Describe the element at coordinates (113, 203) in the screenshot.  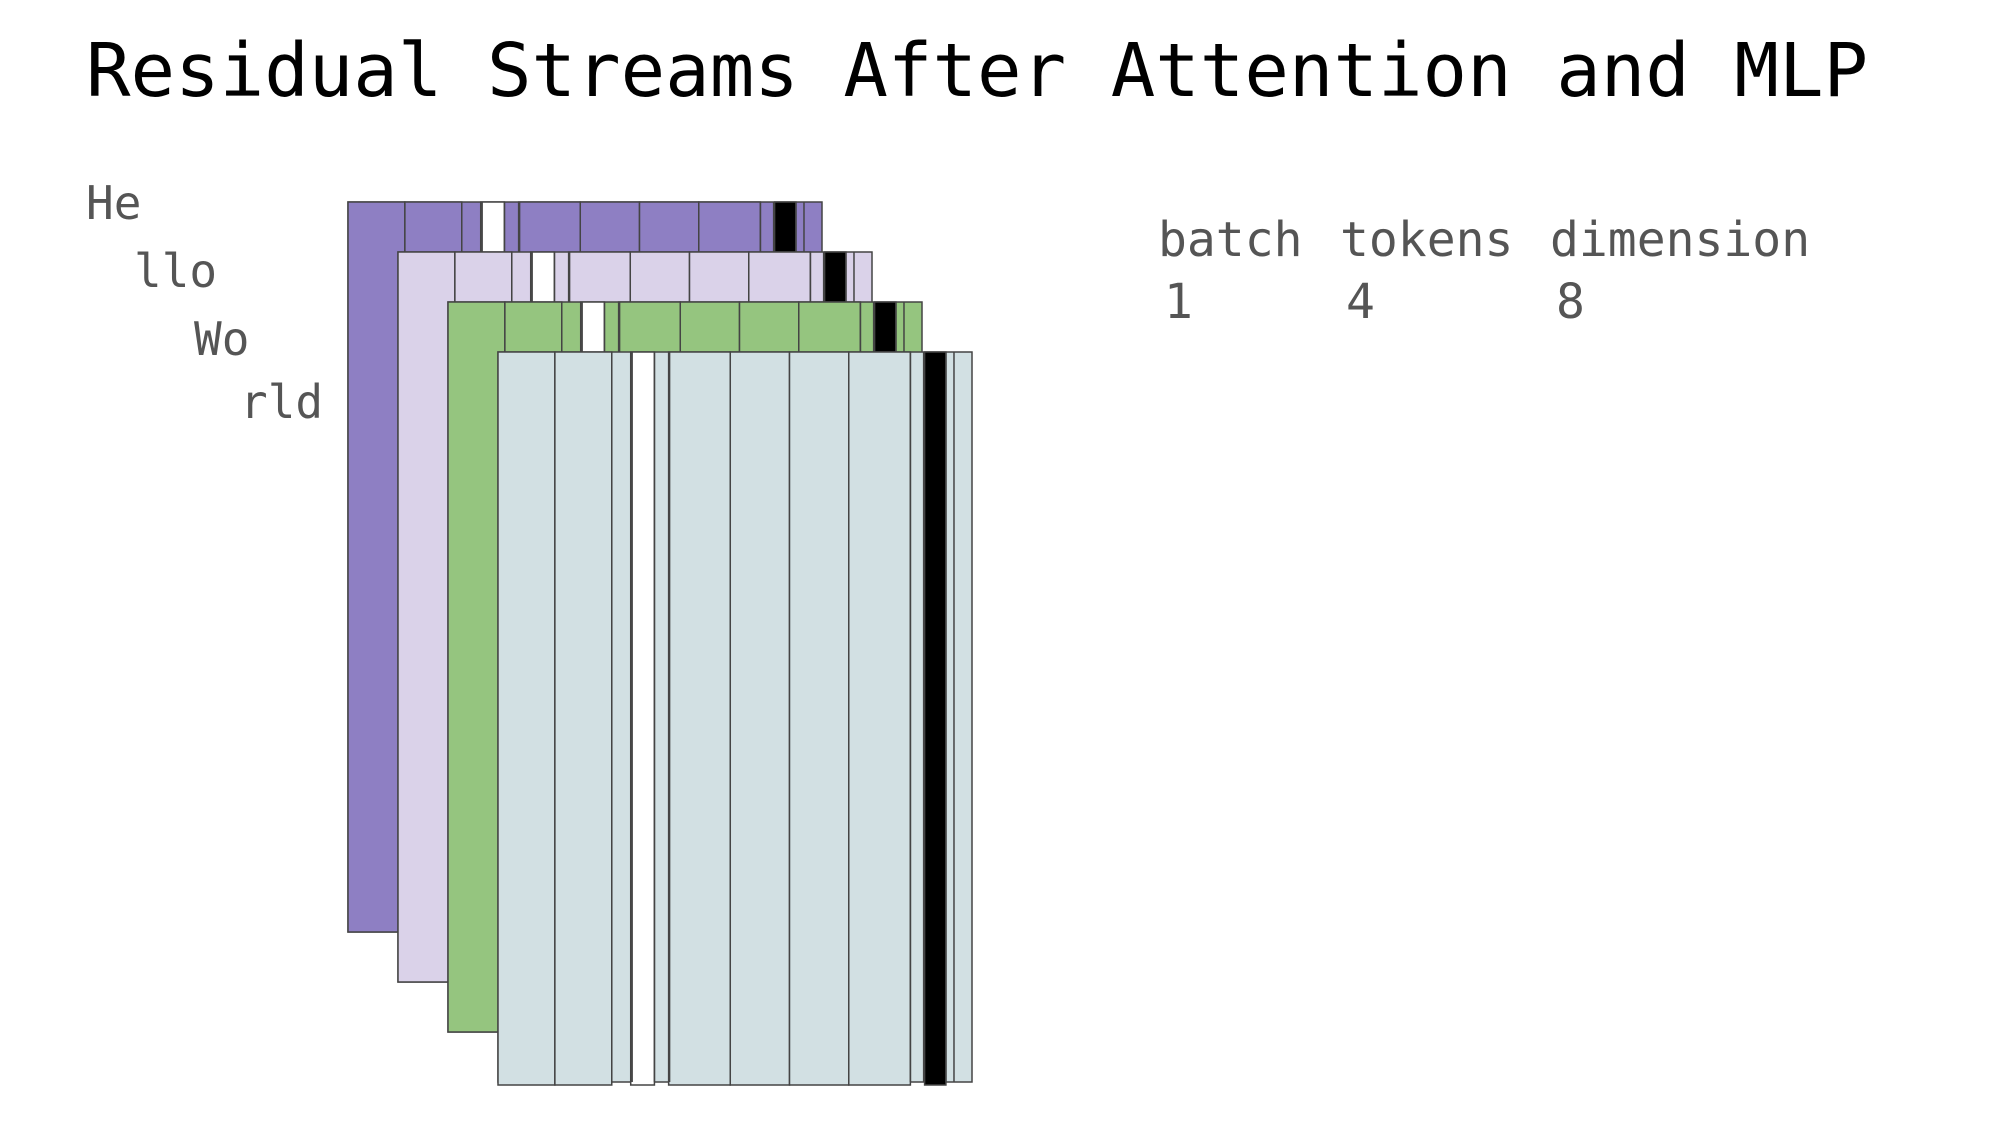
I see `token-label-he: He` at that location.